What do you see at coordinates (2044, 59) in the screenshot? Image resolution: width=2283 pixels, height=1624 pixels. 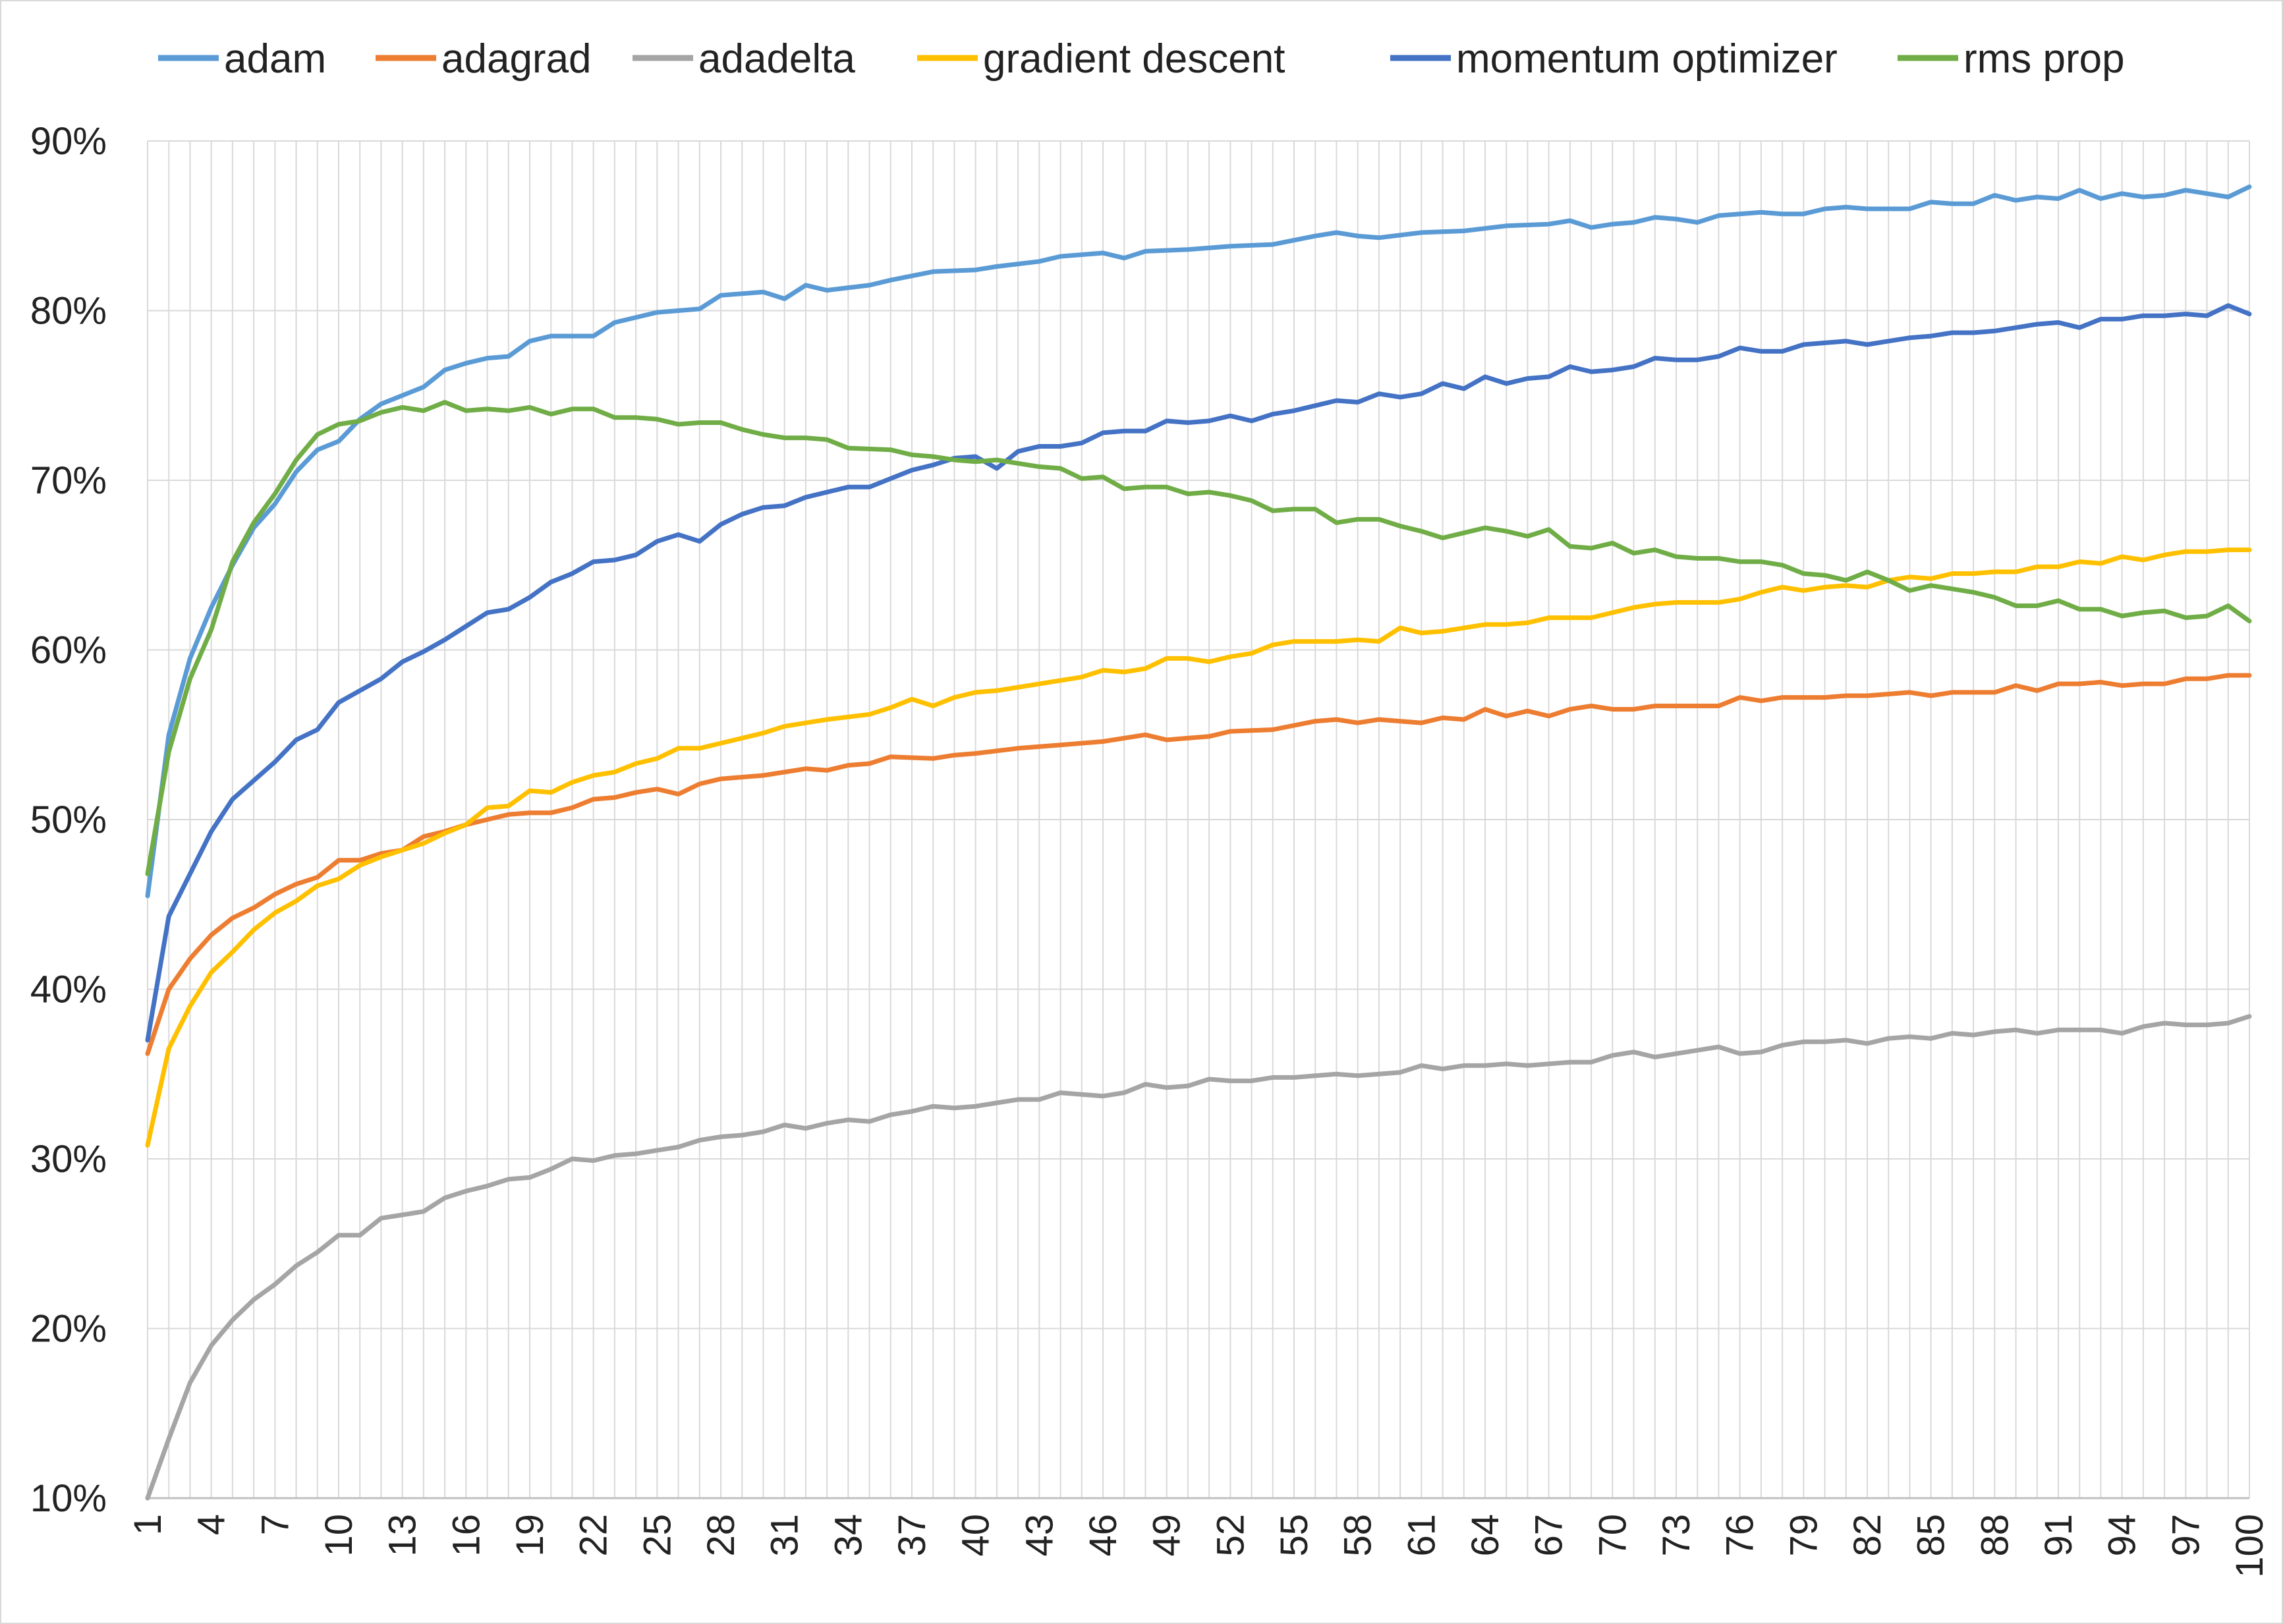 I see `legend-label: rms prop` at bounding box center [2044, 59].